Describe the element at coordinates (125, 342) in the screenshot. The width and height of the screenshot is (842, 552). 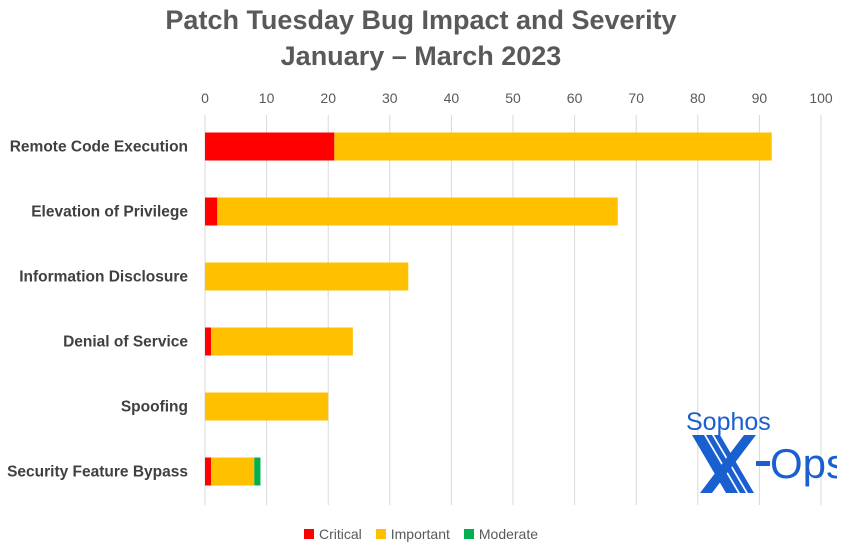
I see `category-label: Denial of Service` at that location.